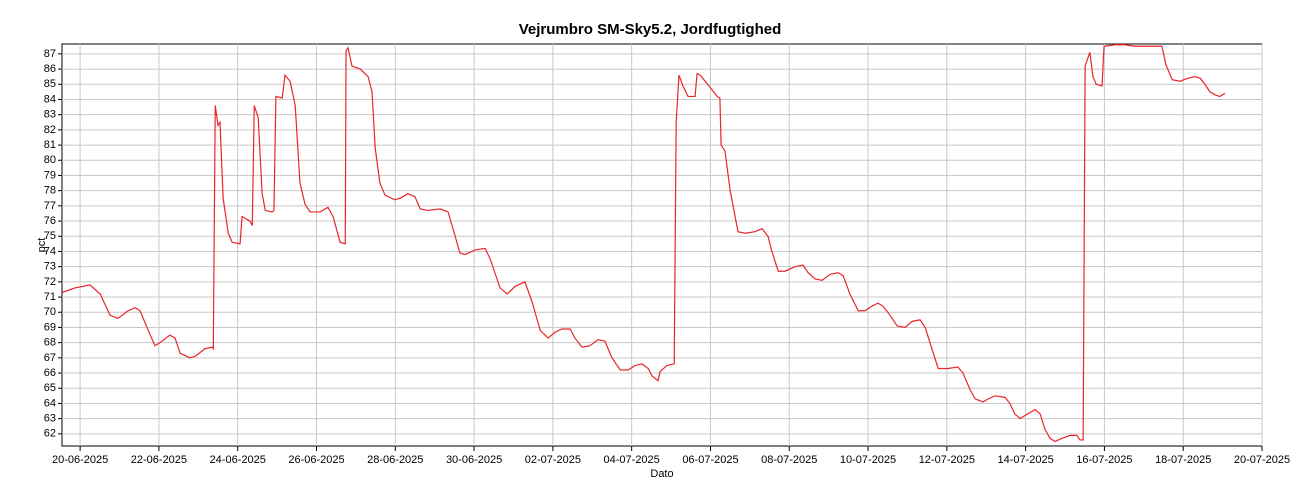 This screenshot has width=1300, height=500. I want to click on y-tick-label: 70, so click(50, 312).